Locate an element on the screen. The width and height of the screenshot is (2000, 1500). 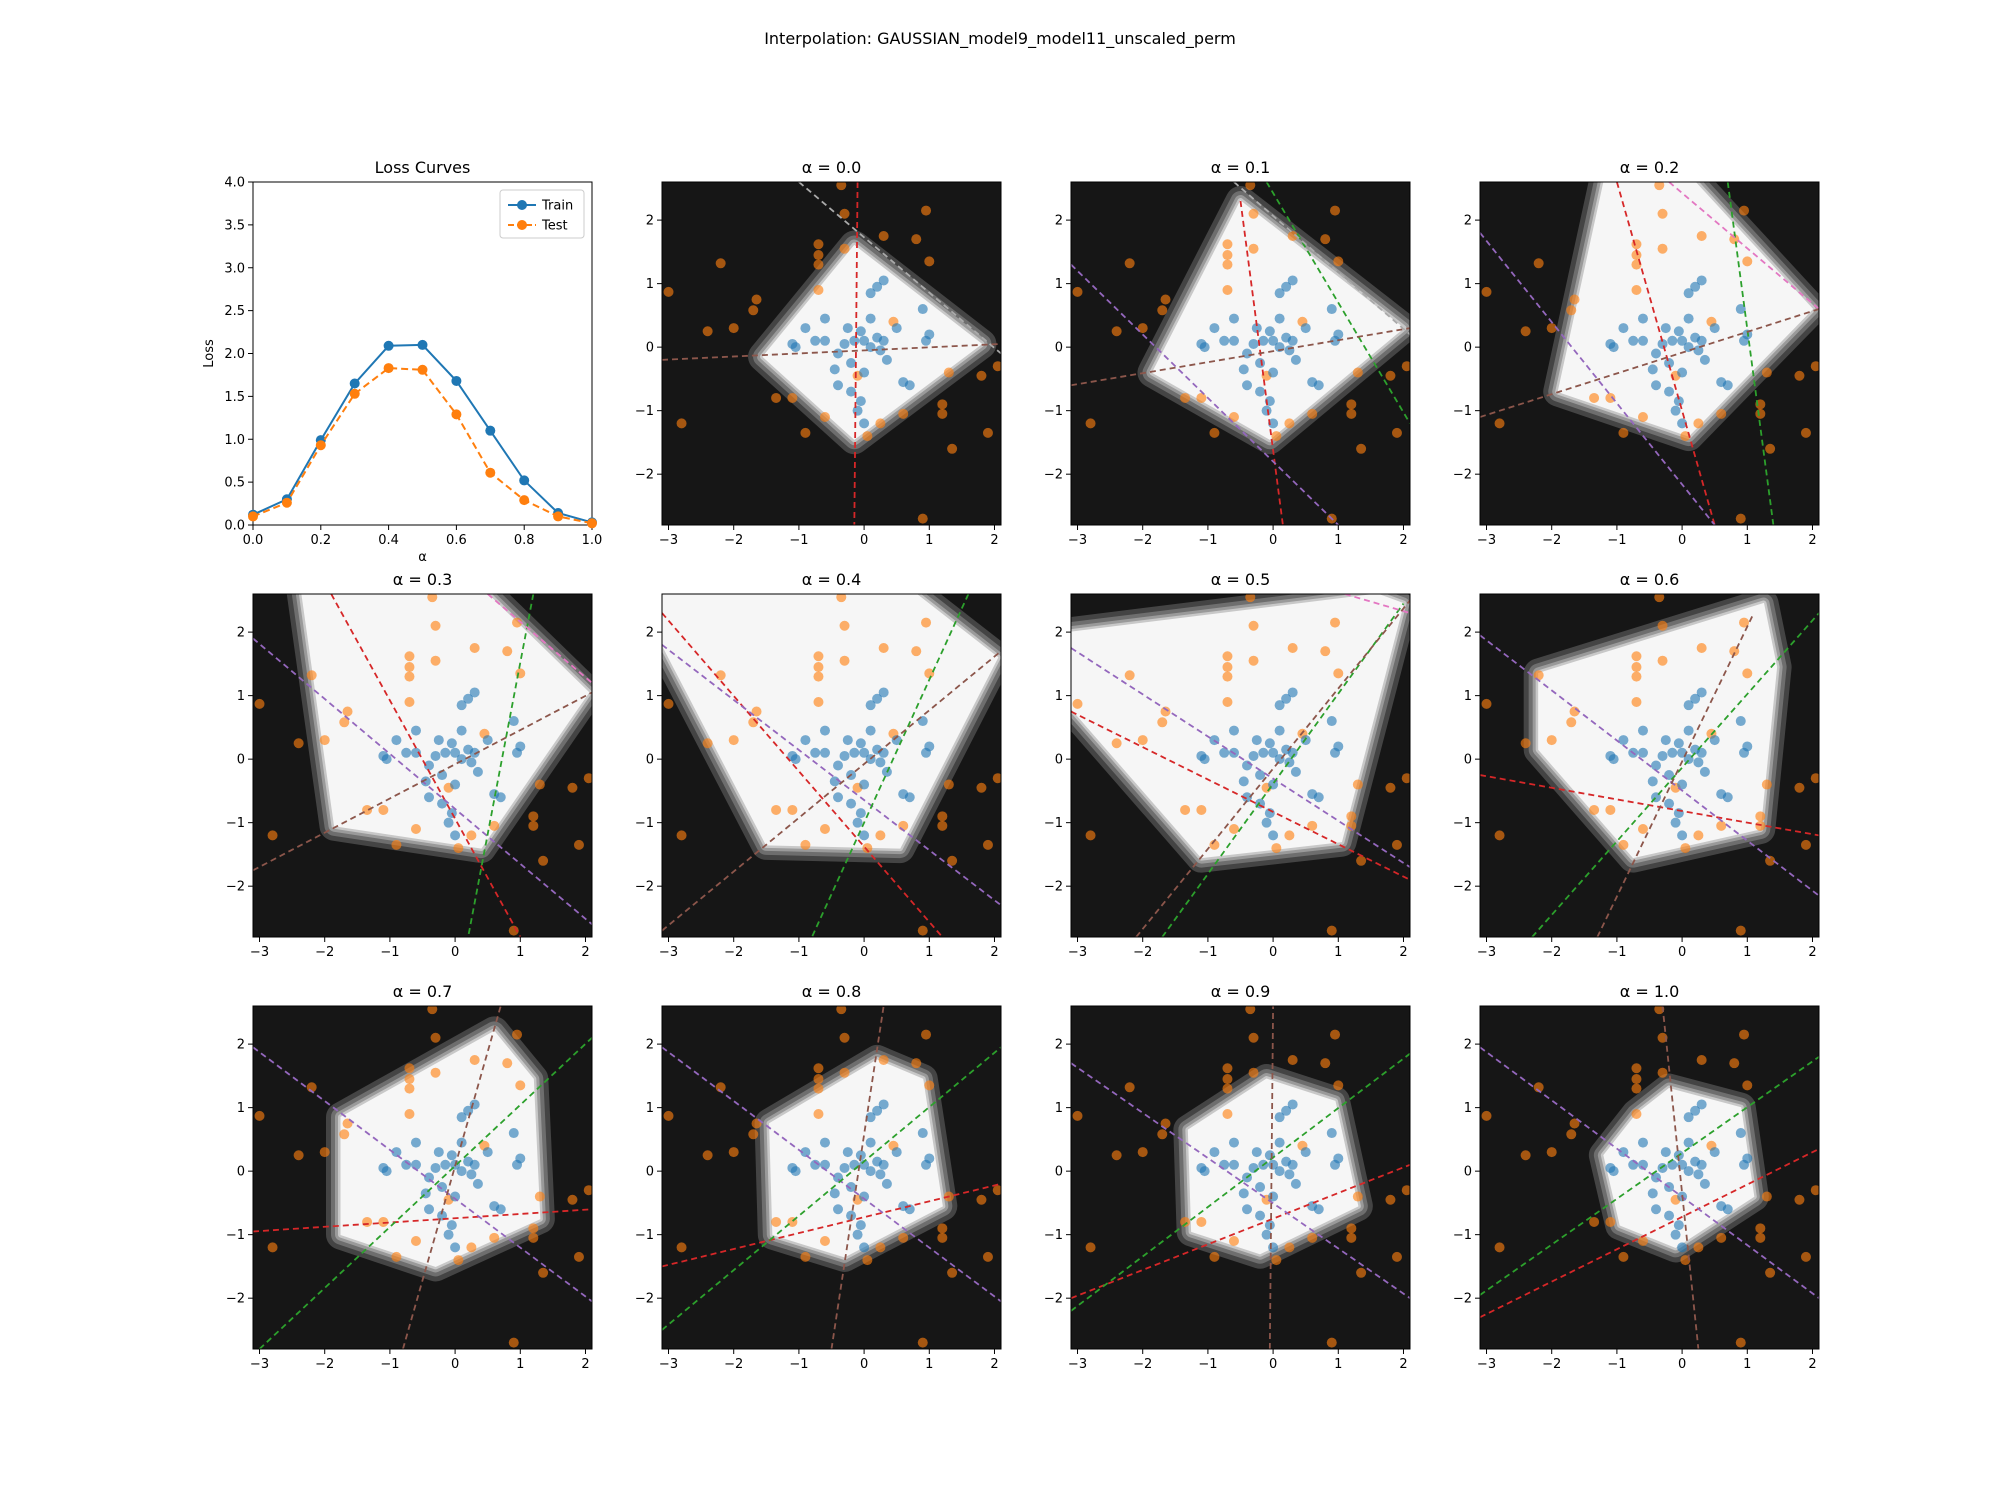
y-tick-label: 2.0 is located at coordinates (234, 354).